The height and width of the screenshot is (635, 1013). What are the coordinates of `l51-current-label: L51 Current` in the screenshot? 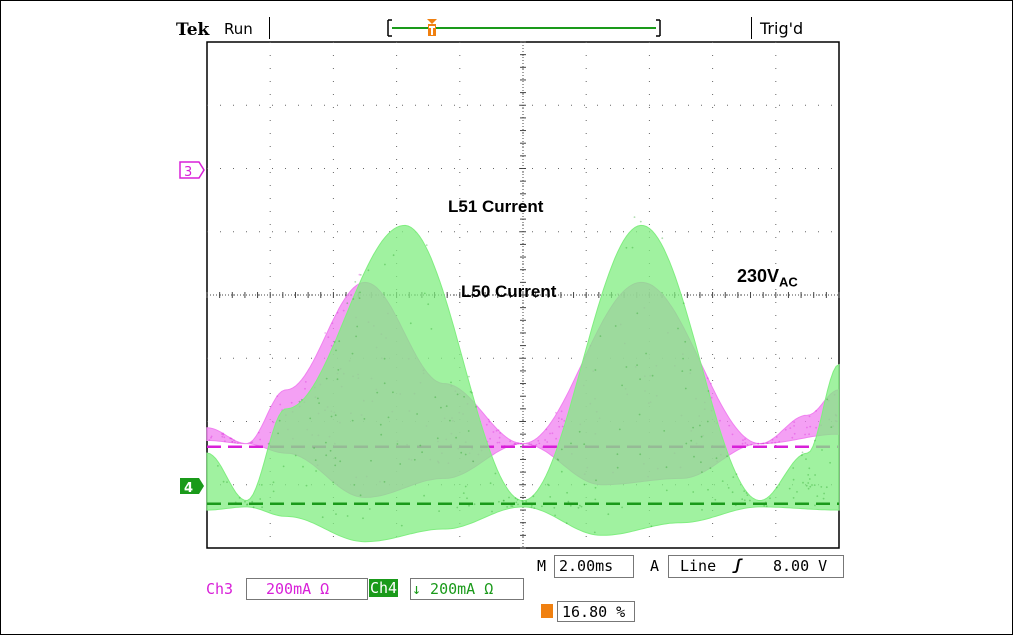 It's located at (495, 207).